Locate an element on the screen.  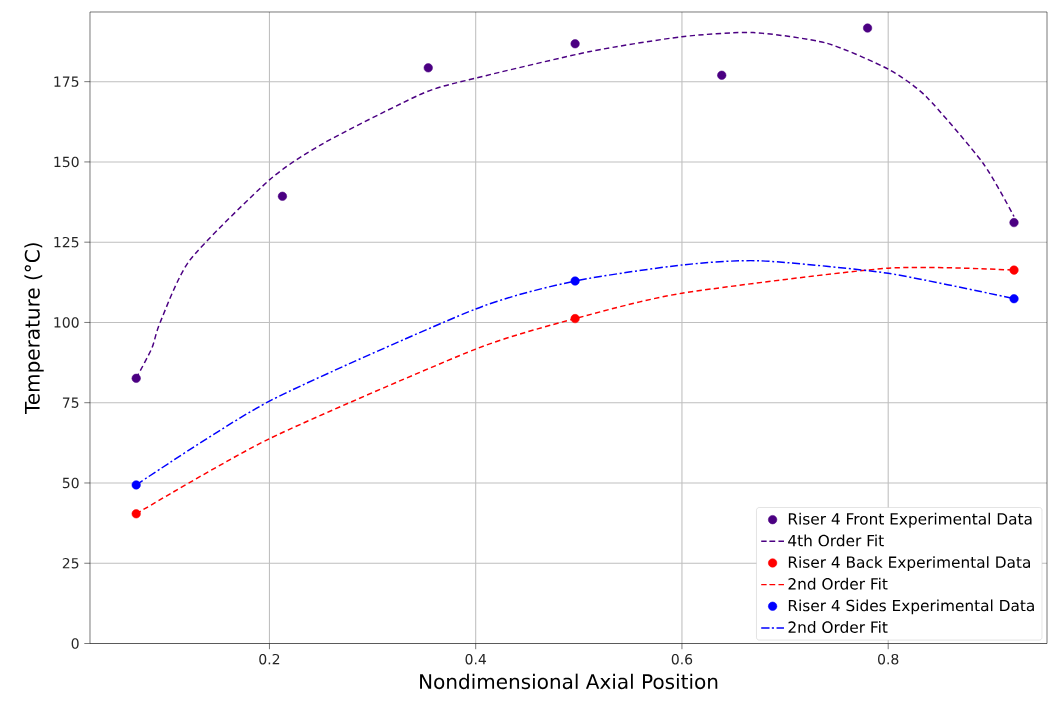
y-tick-label: 100 is located at coordinates (66, 322).